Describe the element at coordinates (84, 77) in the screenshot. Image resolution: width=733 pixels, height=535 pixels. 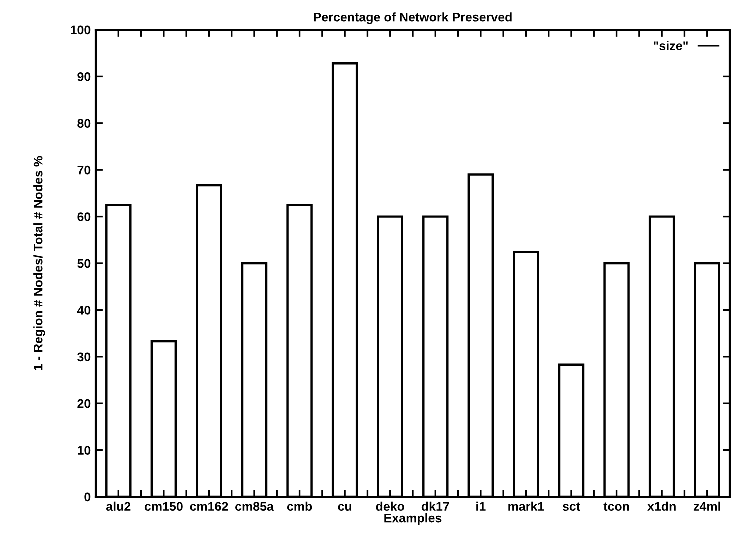
I see `y-tick-label: 90` at that location.